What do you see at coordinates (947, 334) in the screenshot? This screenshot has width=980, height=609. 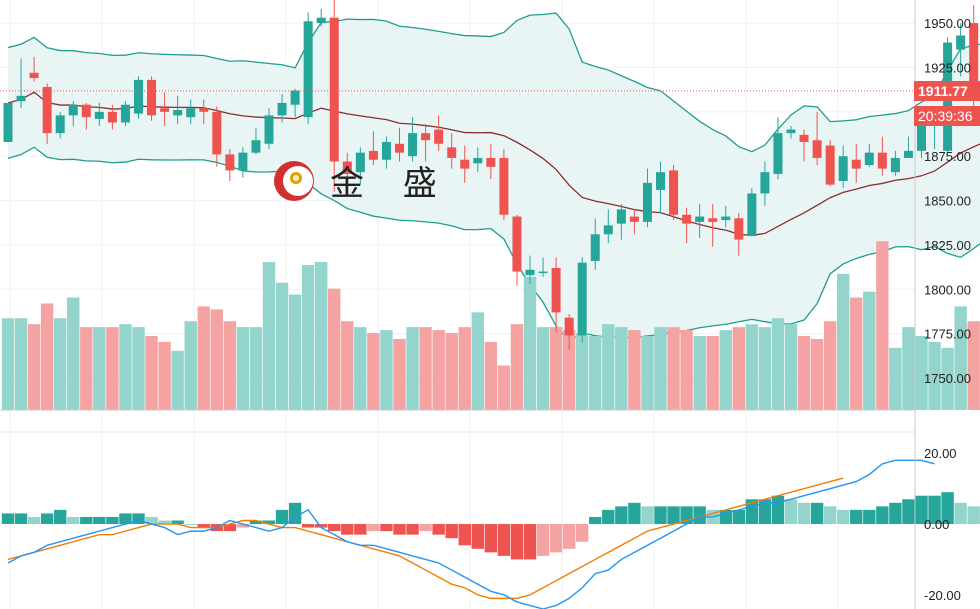 I see `price-tick-label: 1775.00` at bounding box center [947, 334].